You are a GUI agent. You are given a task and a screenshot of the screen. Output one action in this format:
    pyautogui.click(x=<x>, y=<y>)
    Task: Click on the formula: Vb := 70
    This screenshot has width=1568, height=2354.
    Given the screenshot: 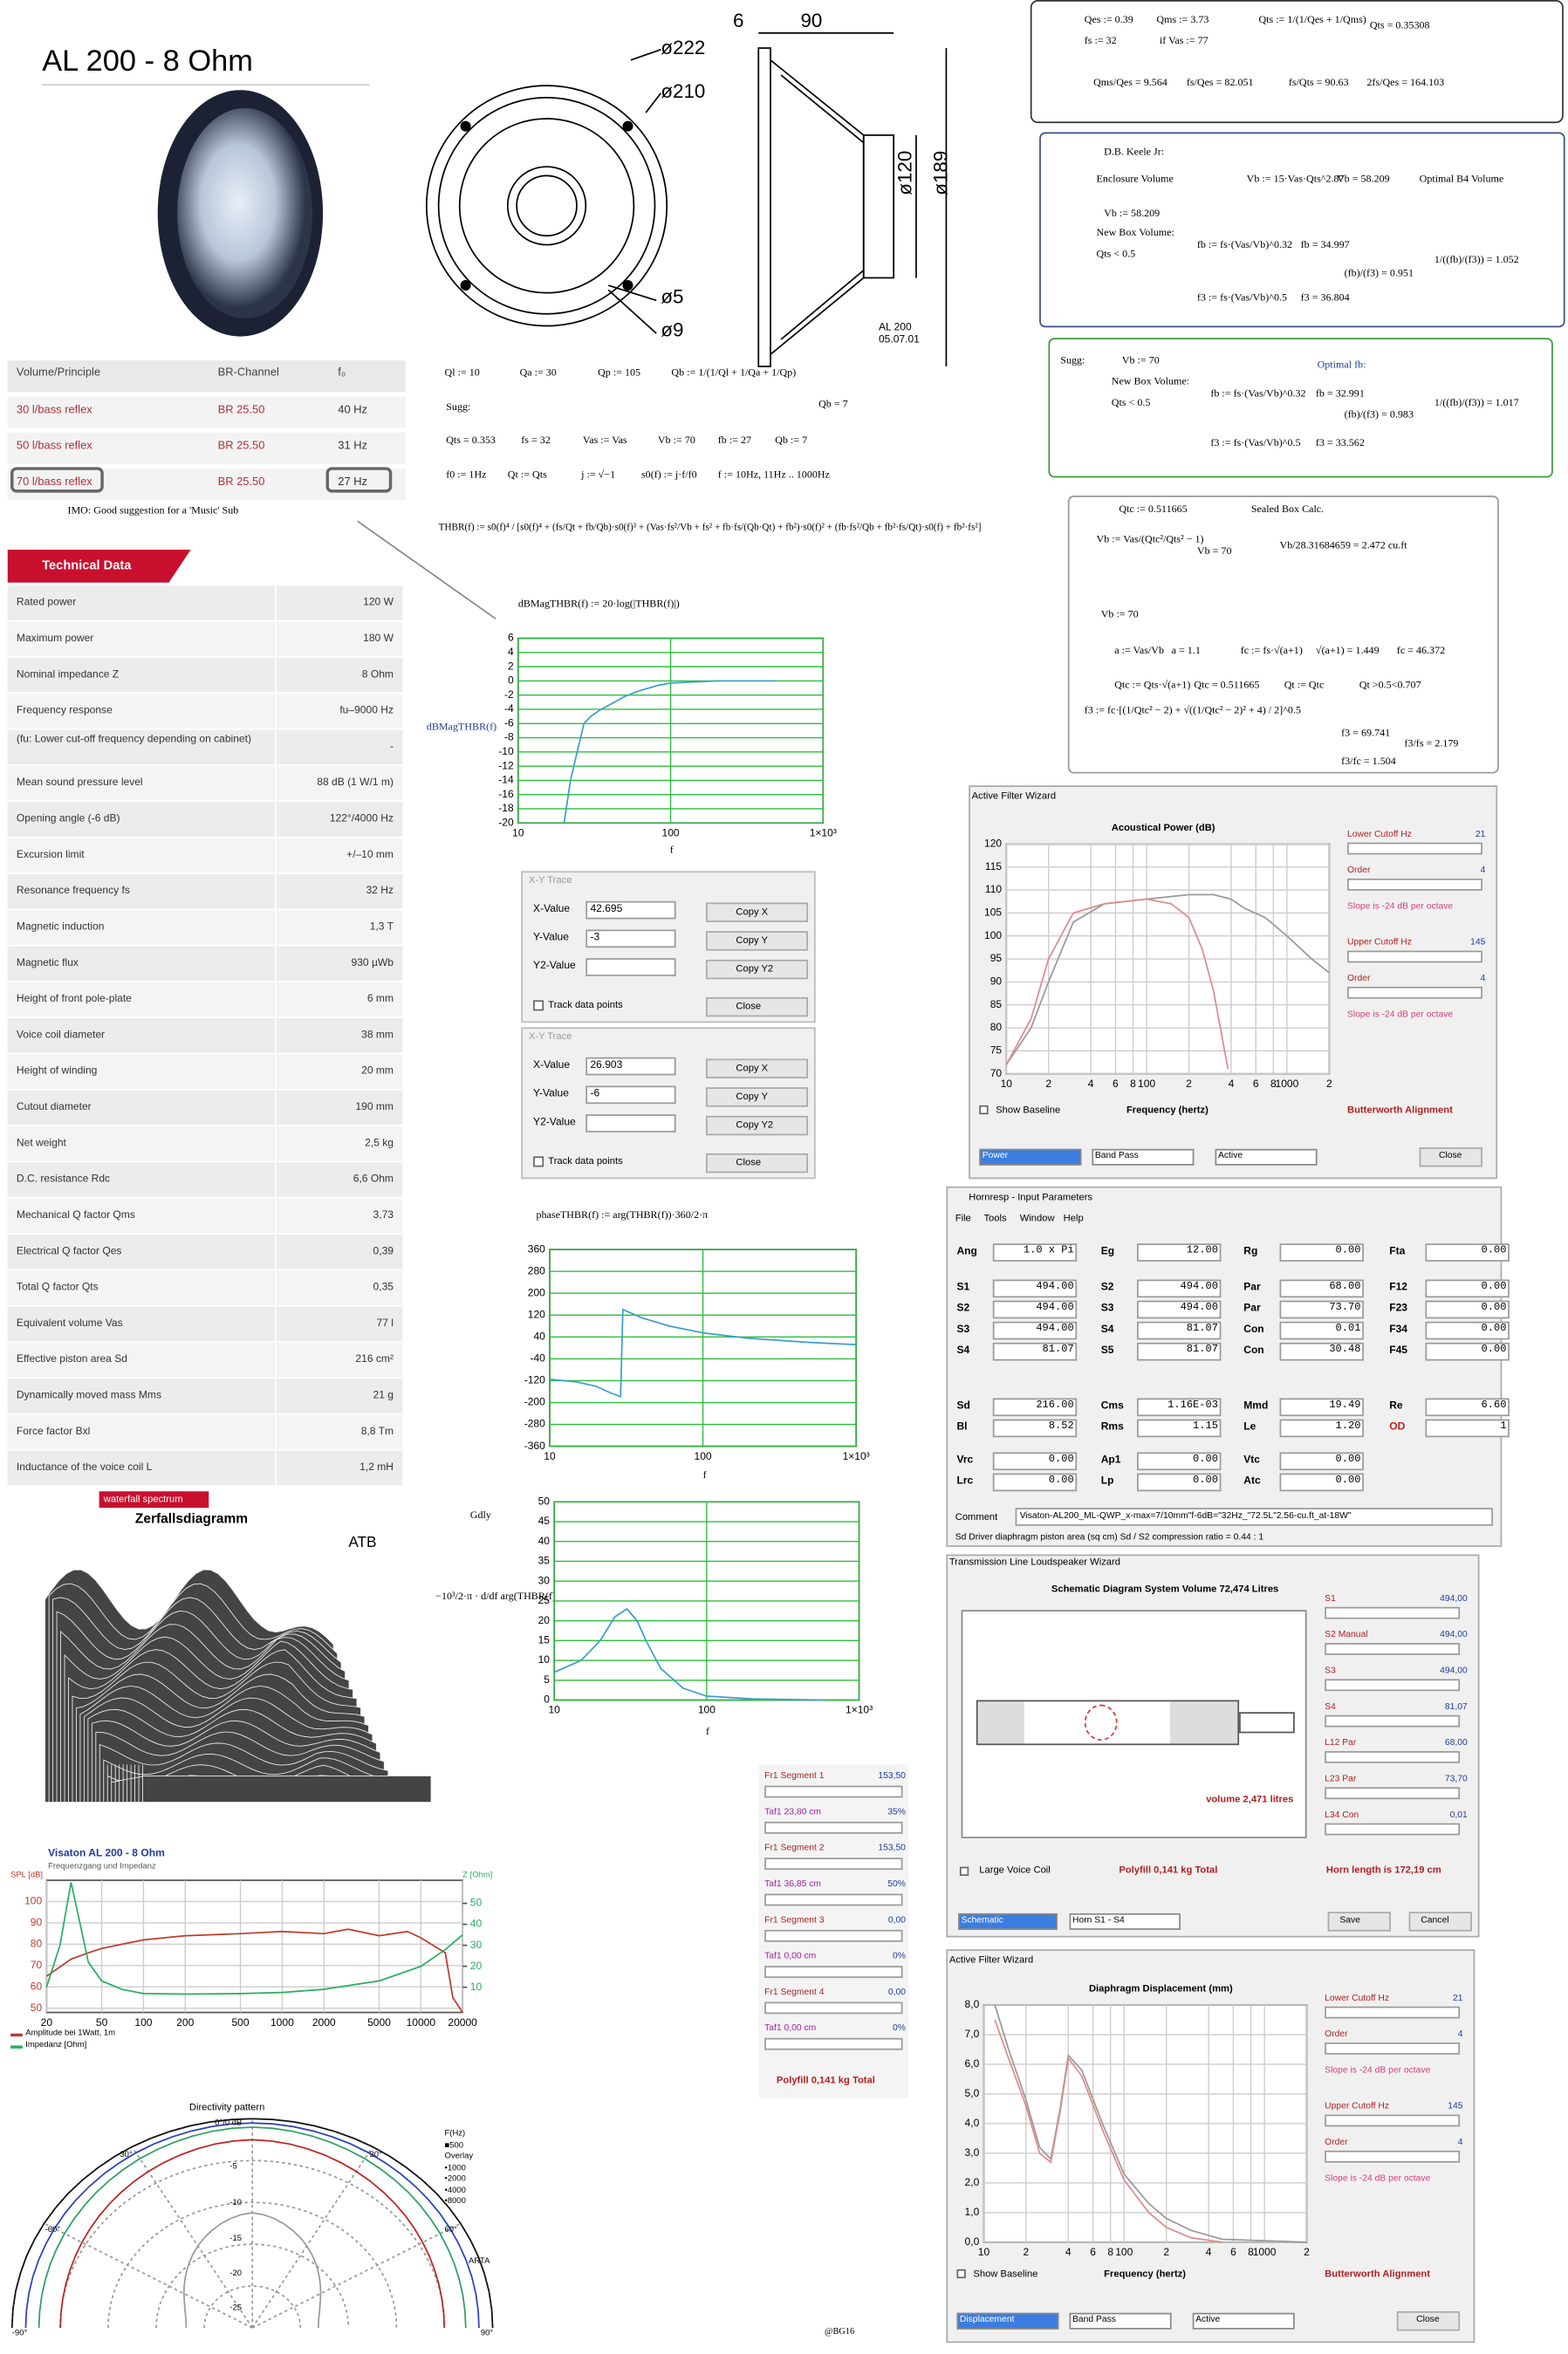 What is the action you would take?
    pyautogui.click(x=676, y=440)
    